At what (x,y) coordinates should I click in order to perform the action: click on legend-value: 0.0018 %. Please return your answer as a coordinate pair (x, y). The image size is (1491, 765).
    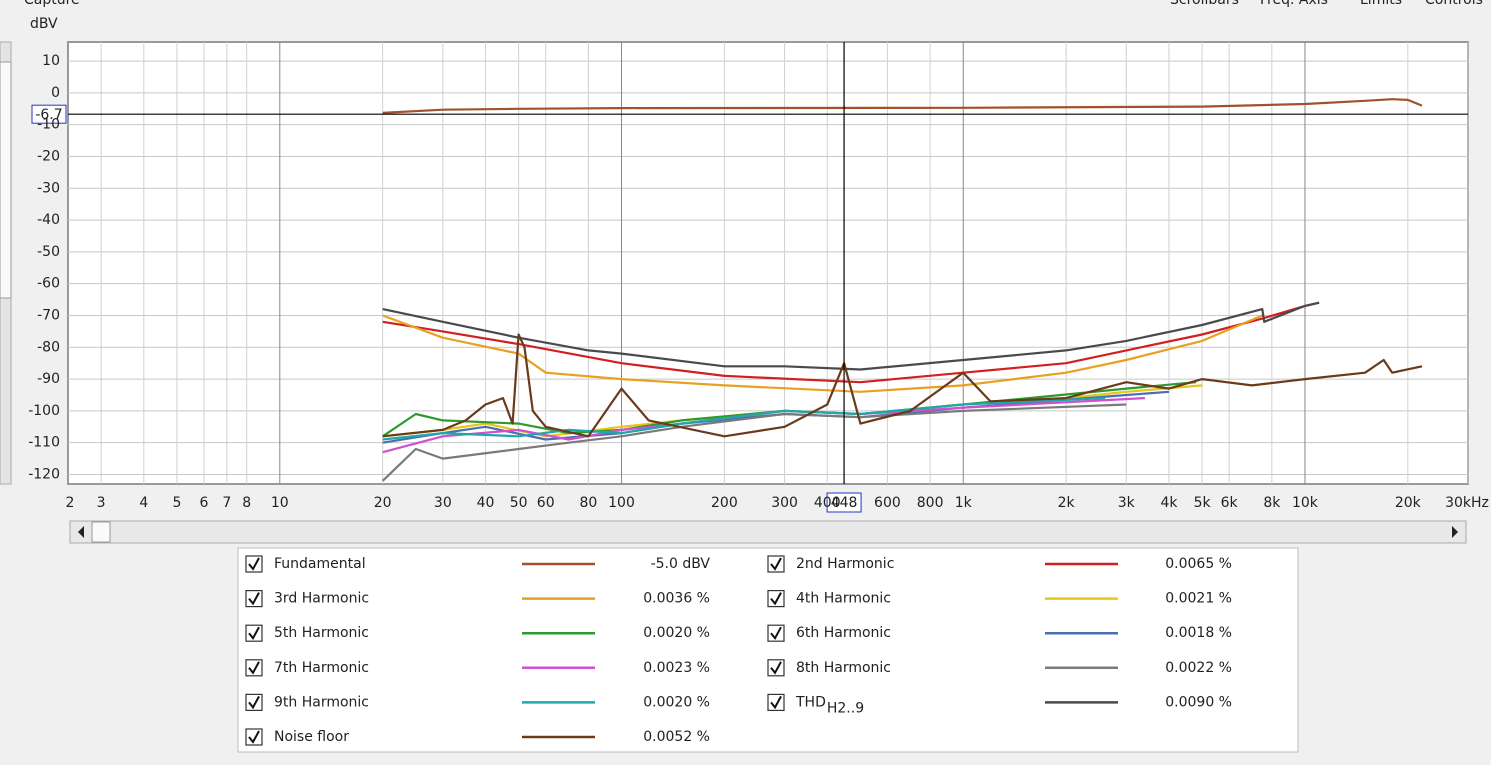
    Looking at the image, I should click on (1198, 633).